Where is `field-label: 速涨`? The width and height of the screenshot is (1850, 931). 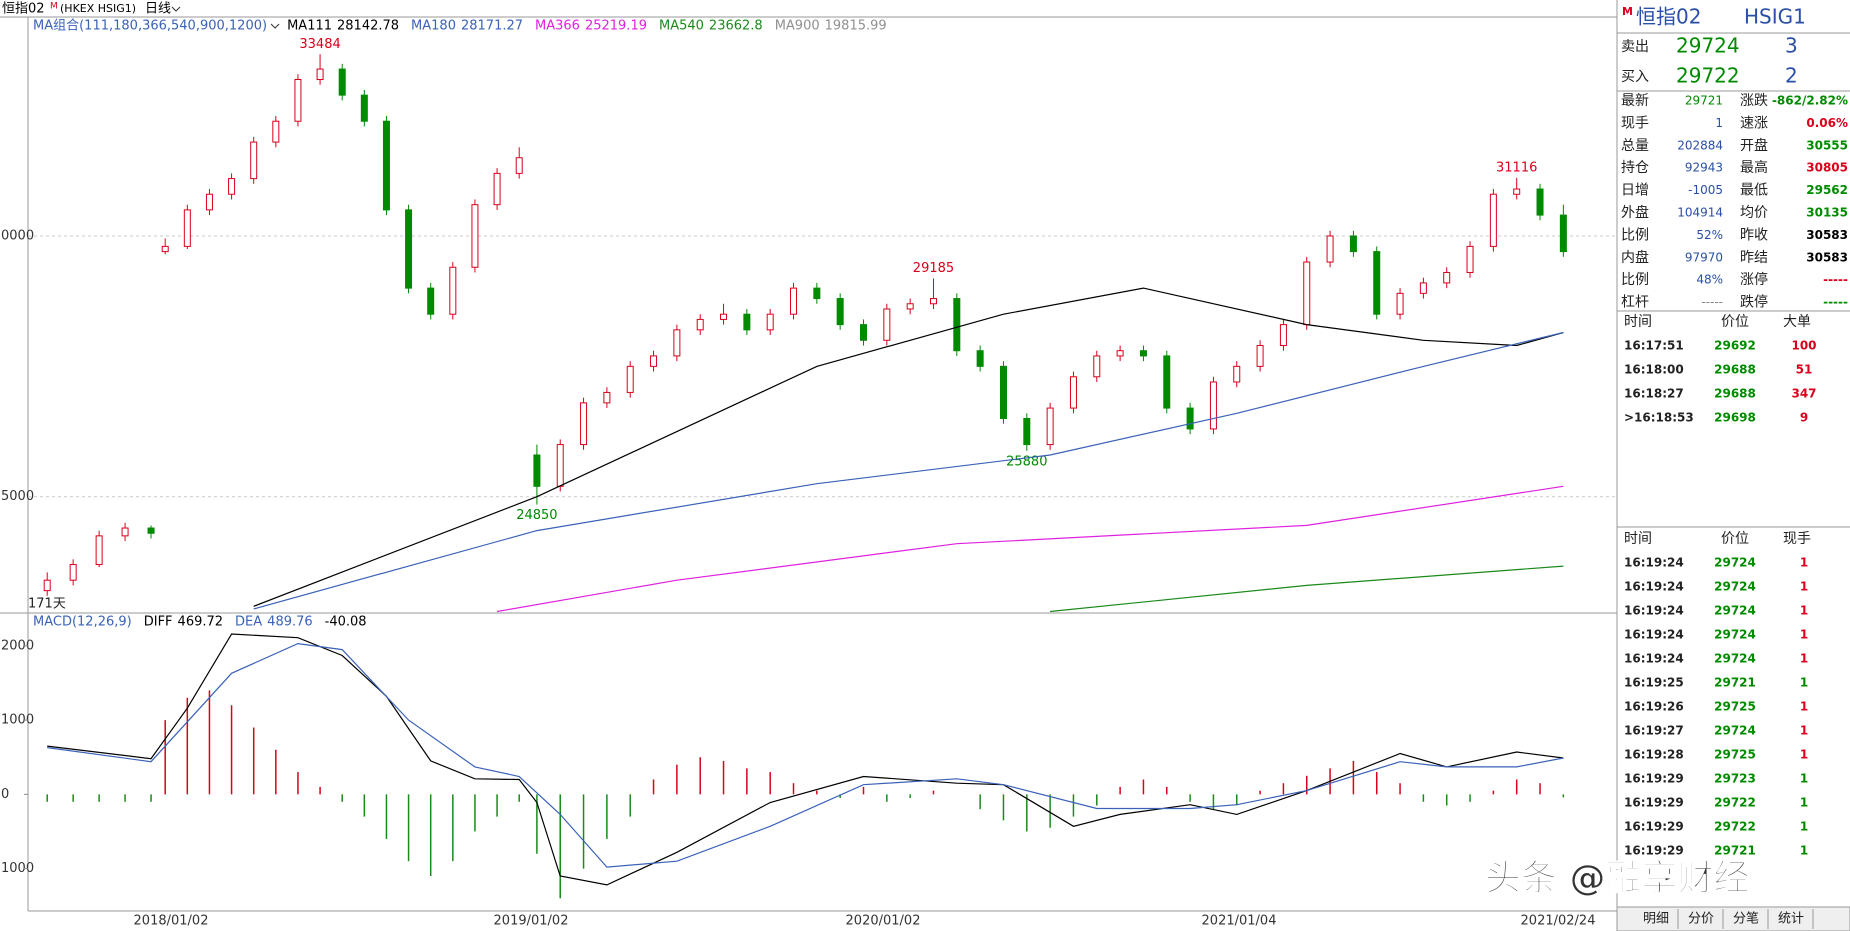 field-label: 速涨 is located at coordinates (1754, 123).